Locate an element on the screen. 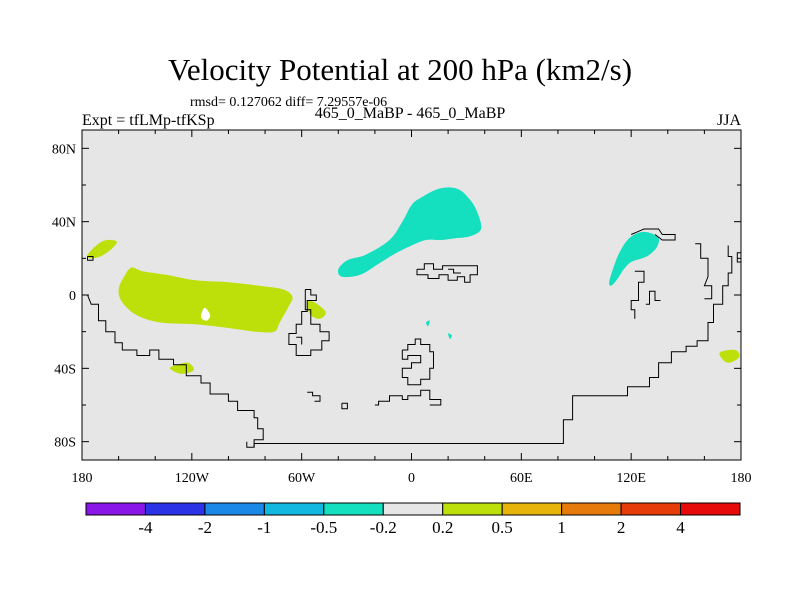  coast-west-chain is located at coordinates (173, 371).